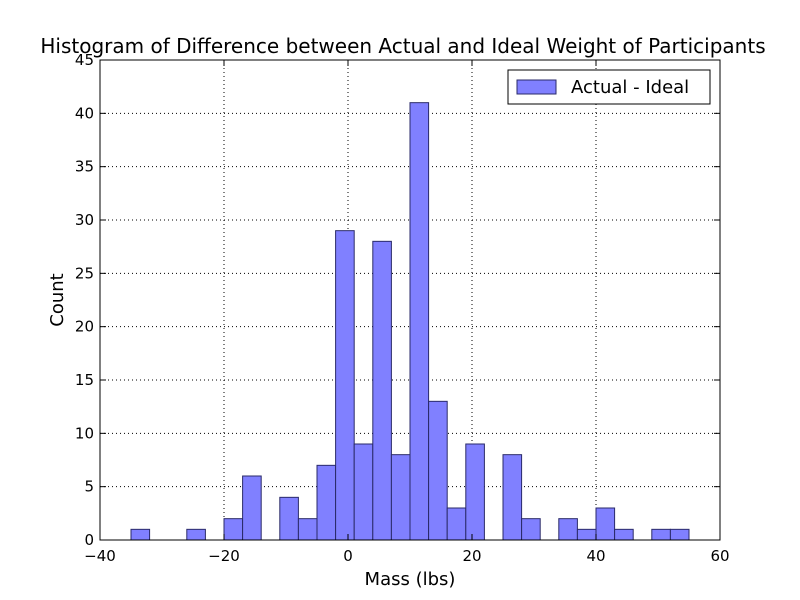 The height and width of the screenshot is (600, 800). Describe the element at coordinates (536, 87) in the screenshot. I see `legend-swatch` at that location.